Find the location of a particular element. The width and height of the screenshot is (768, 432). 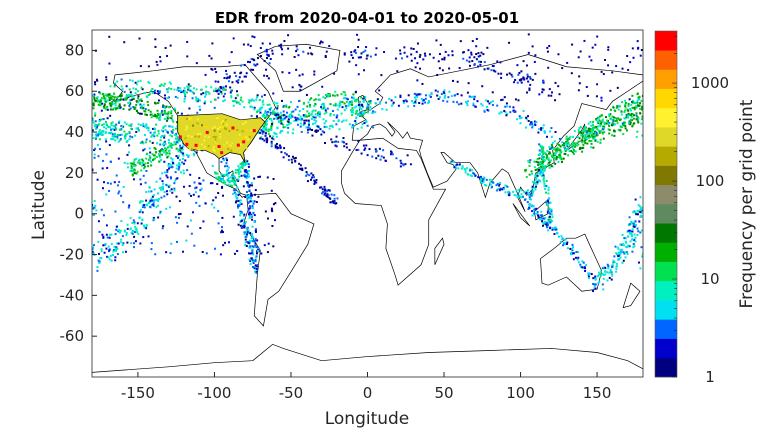

coastline-greenland is located at coordinates (298, 67).